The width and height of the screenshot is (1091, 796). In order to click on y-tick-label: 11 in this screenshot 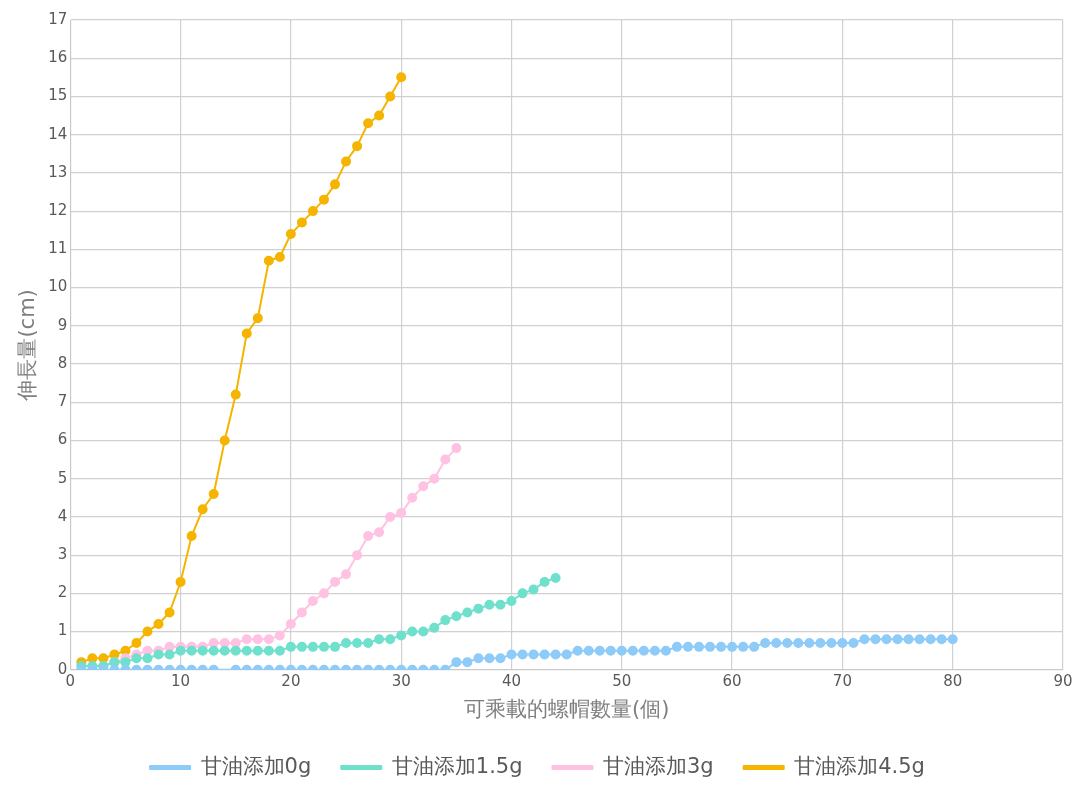, I will do `click(58, 248)`.